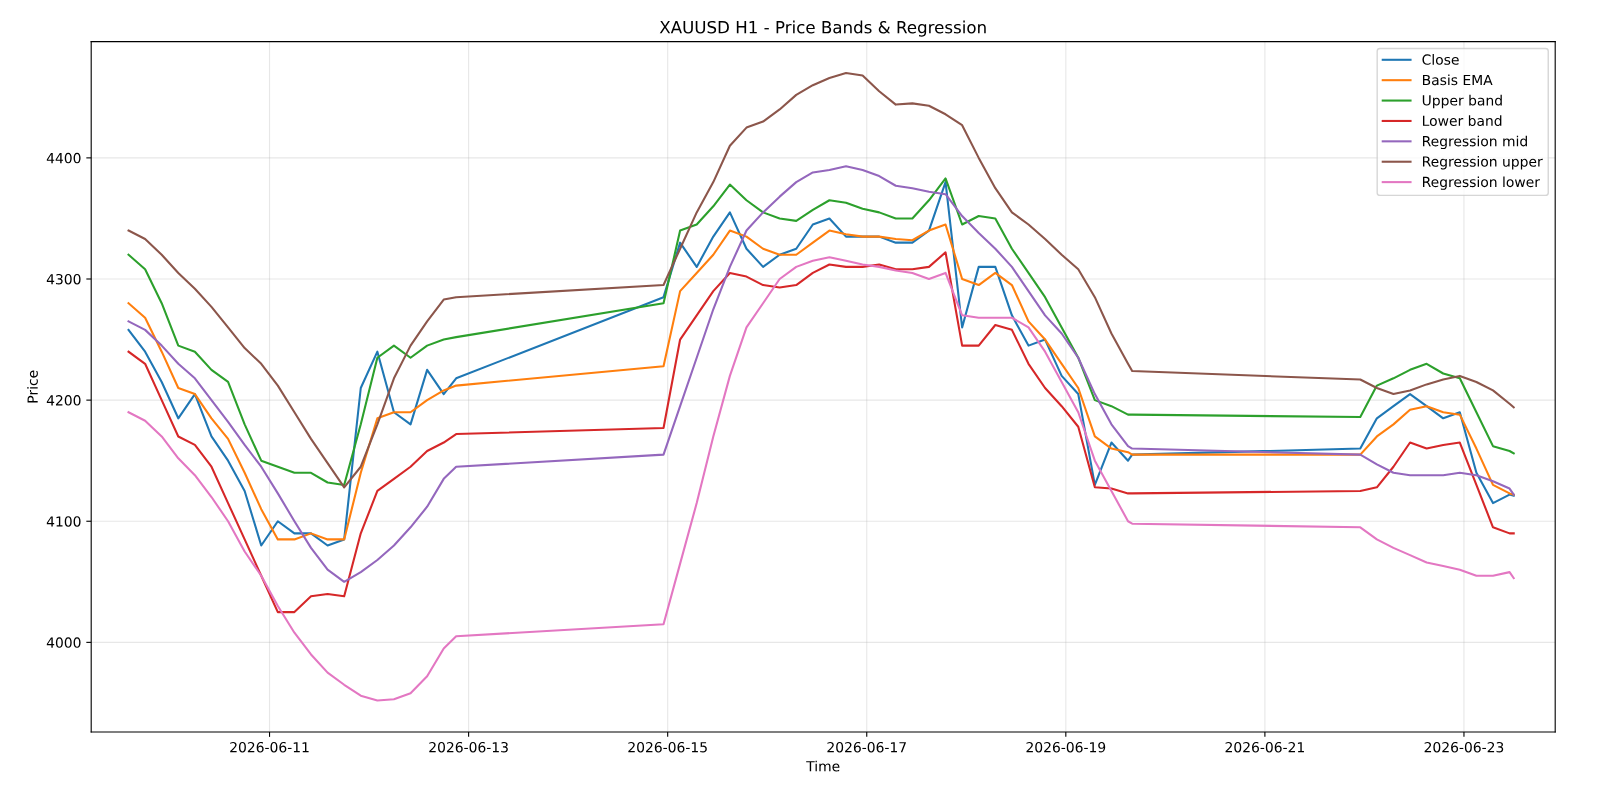 The height and width of the screenshot is (800, 1600). Describe the element at coordinates (1066, 747) in the screenshot. I see `x-tick-label: 2026-06-19` at that location.